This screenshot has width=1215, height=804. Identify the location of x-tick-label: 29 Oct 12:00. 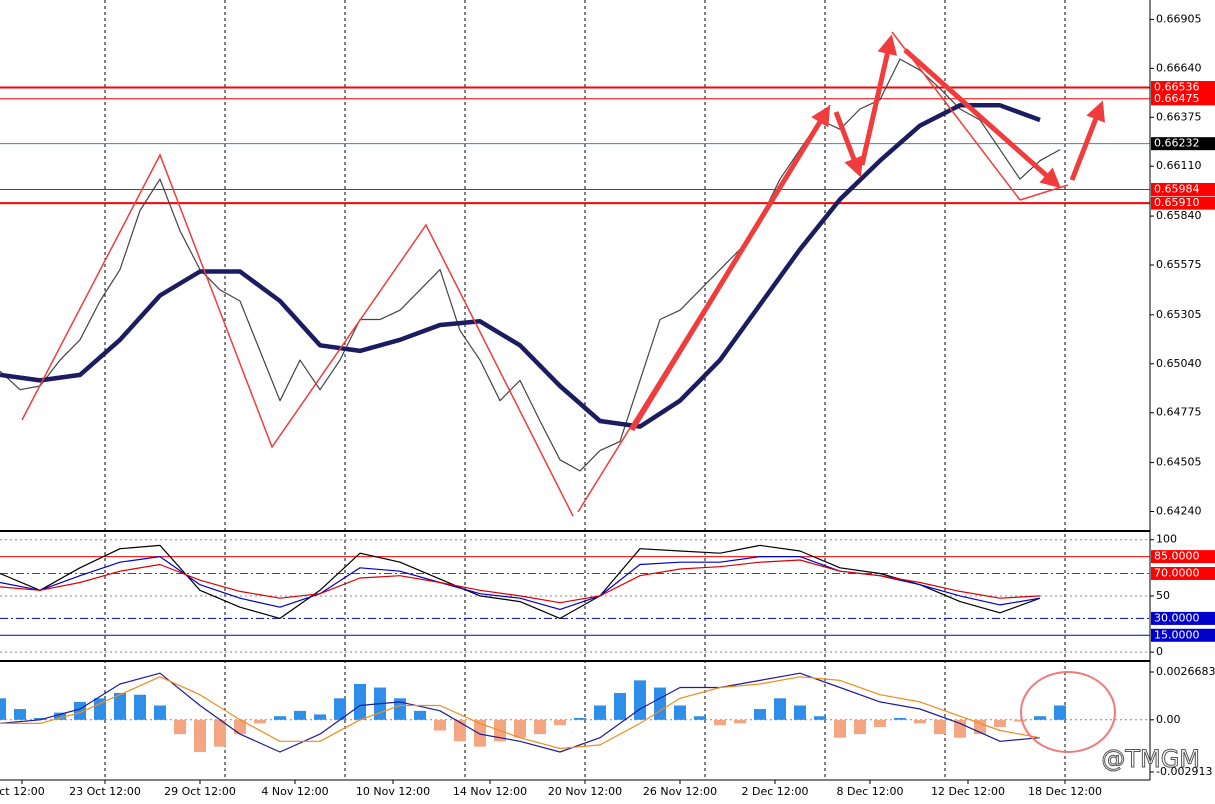
(200, 791).